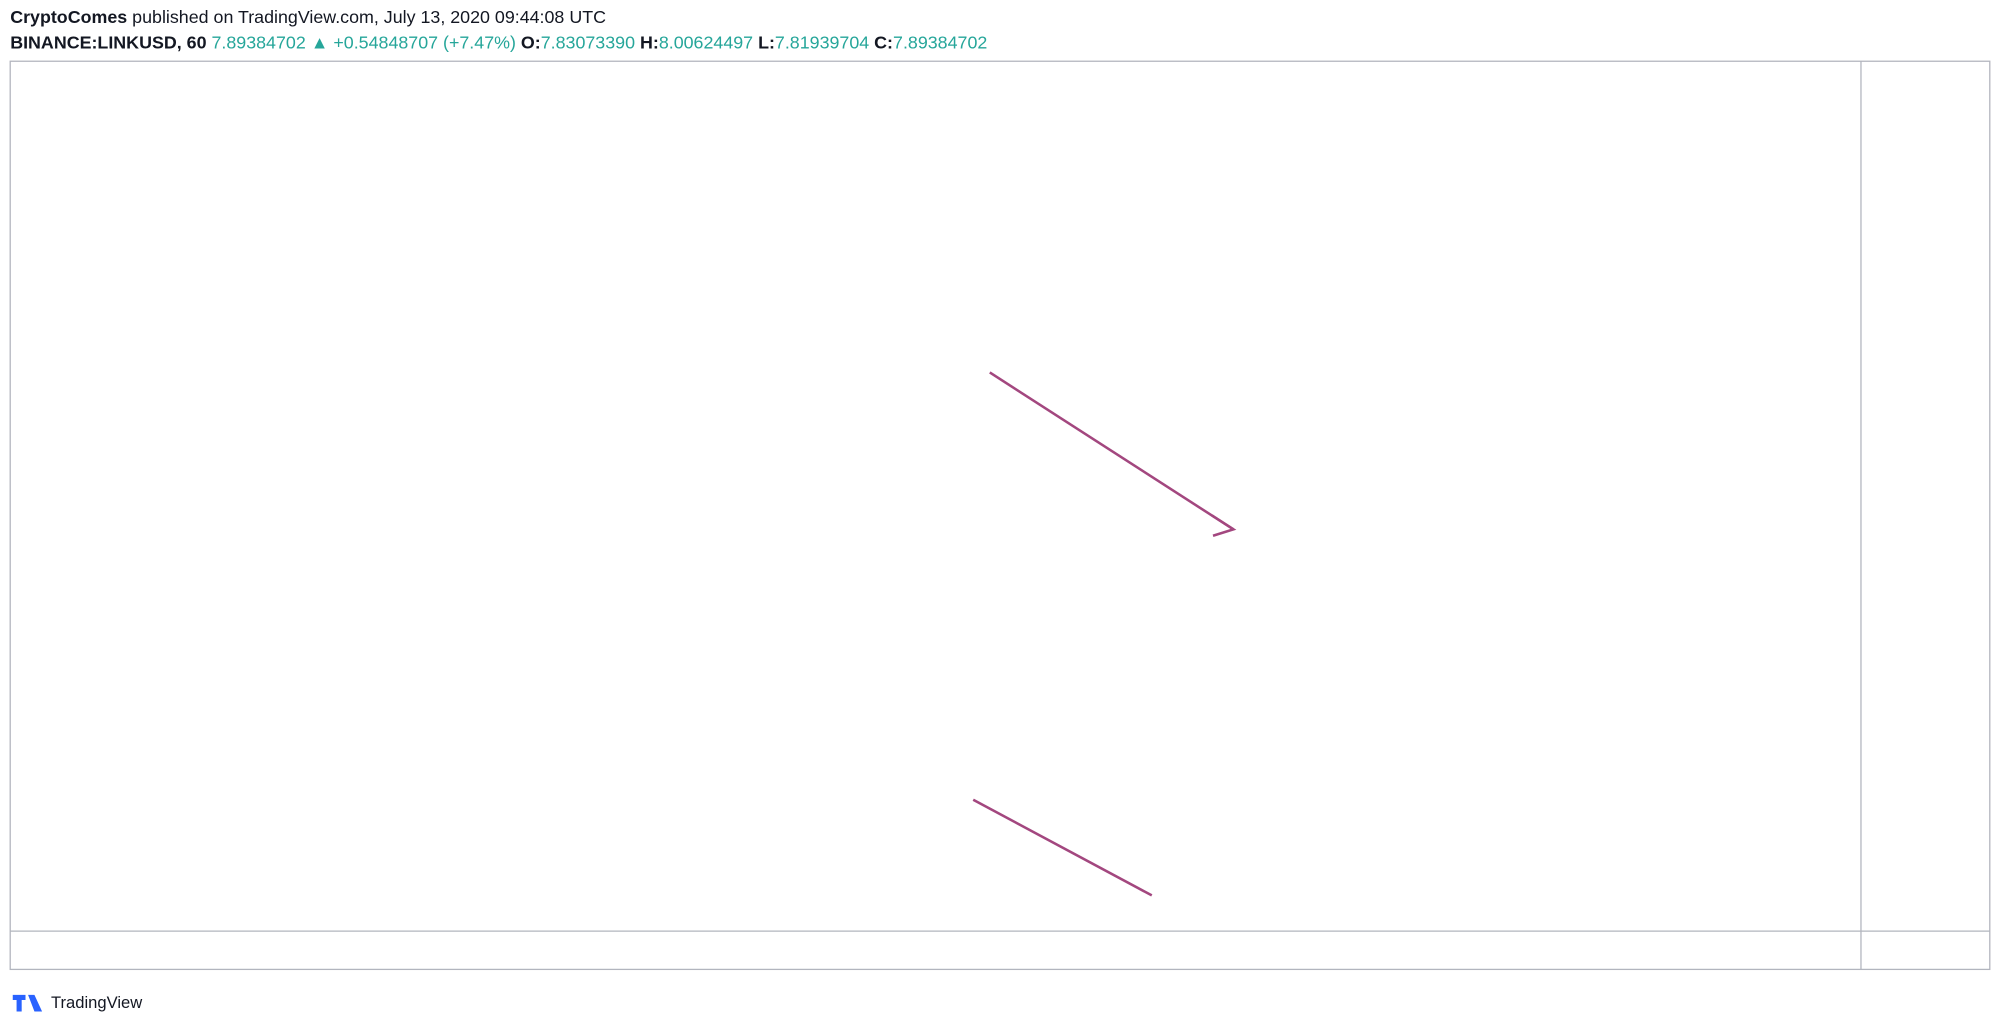 The image size is (2000, 1030). What do you see at coordinates (108, 42) in the screenshot?
I see `symbol: BINANCE:LINKUSD, 60` at bounding box center [108, 42].